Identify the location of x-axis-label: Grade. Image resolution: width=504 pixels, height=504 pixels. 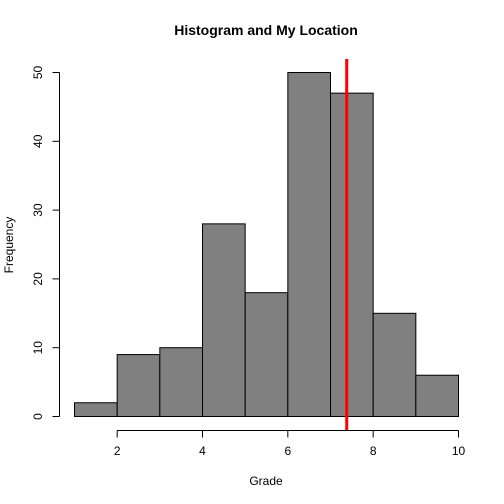
(266, 481).